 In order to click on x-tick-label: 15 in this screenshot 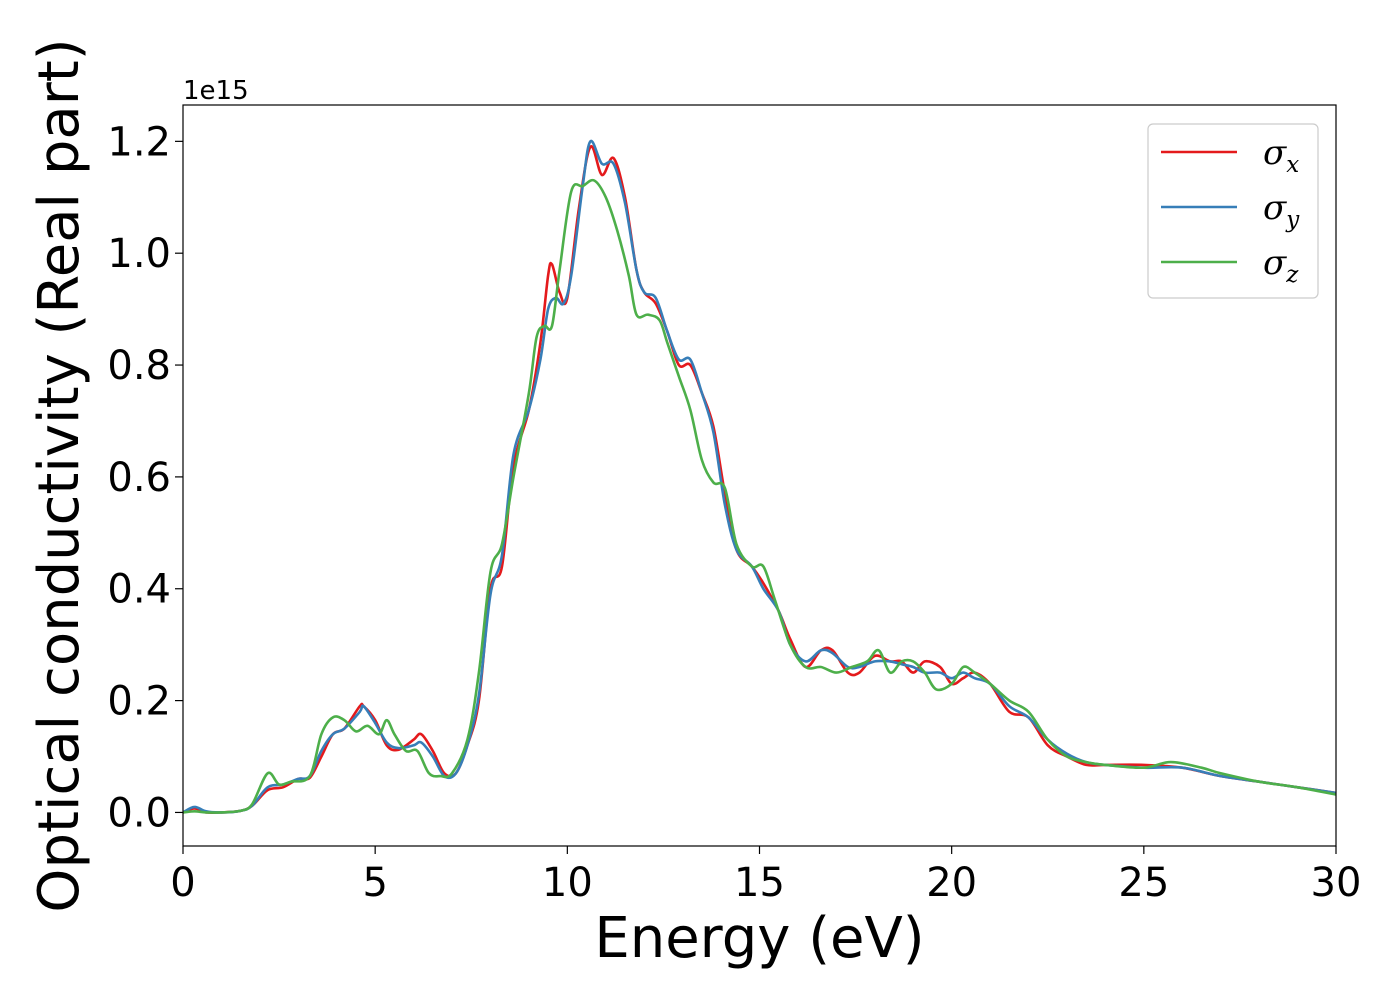, I will do `click(759, 883)`.